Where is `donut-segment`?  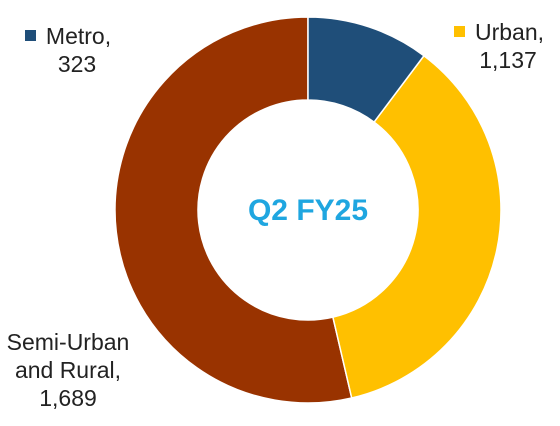
donut-segment is located at coordinates (366, 70).